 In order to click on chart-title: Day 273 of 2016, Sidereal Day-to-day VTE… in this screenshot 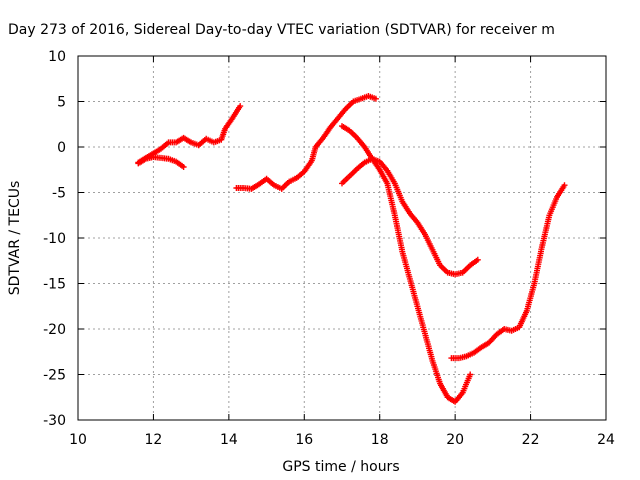, I will do `click(281, 30)`.